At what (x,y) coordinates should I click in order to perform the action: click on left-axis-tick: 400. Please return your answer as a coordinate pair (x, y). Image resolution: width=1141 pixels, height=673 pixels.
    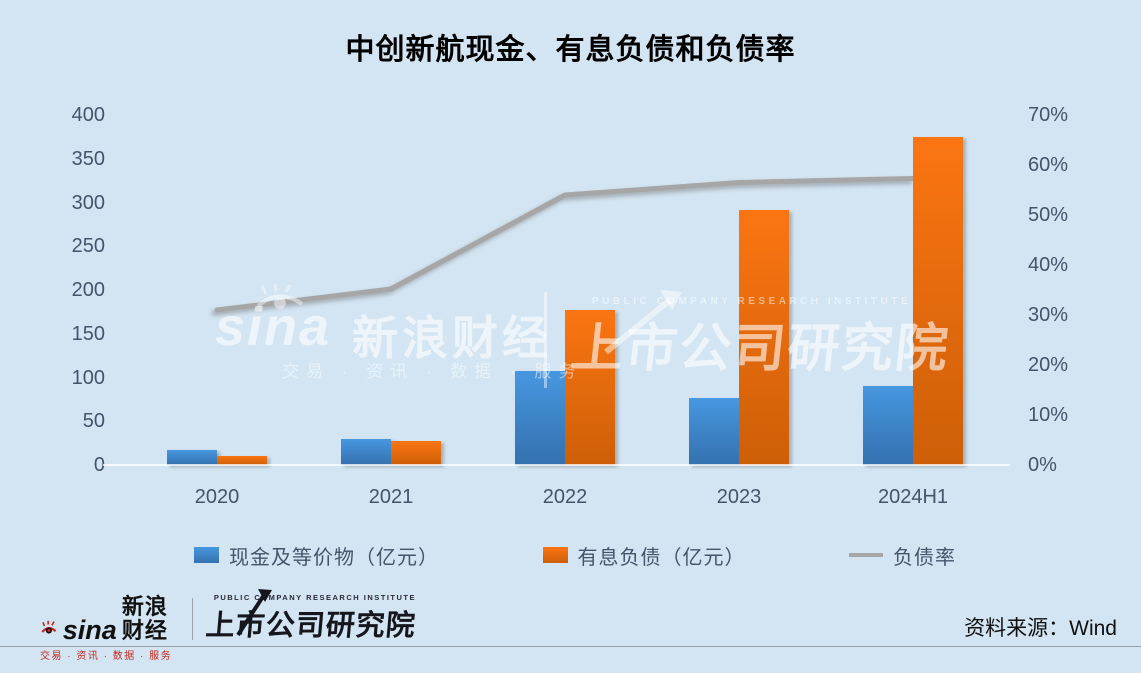
    Looking at the image, I should click on (88, 115).